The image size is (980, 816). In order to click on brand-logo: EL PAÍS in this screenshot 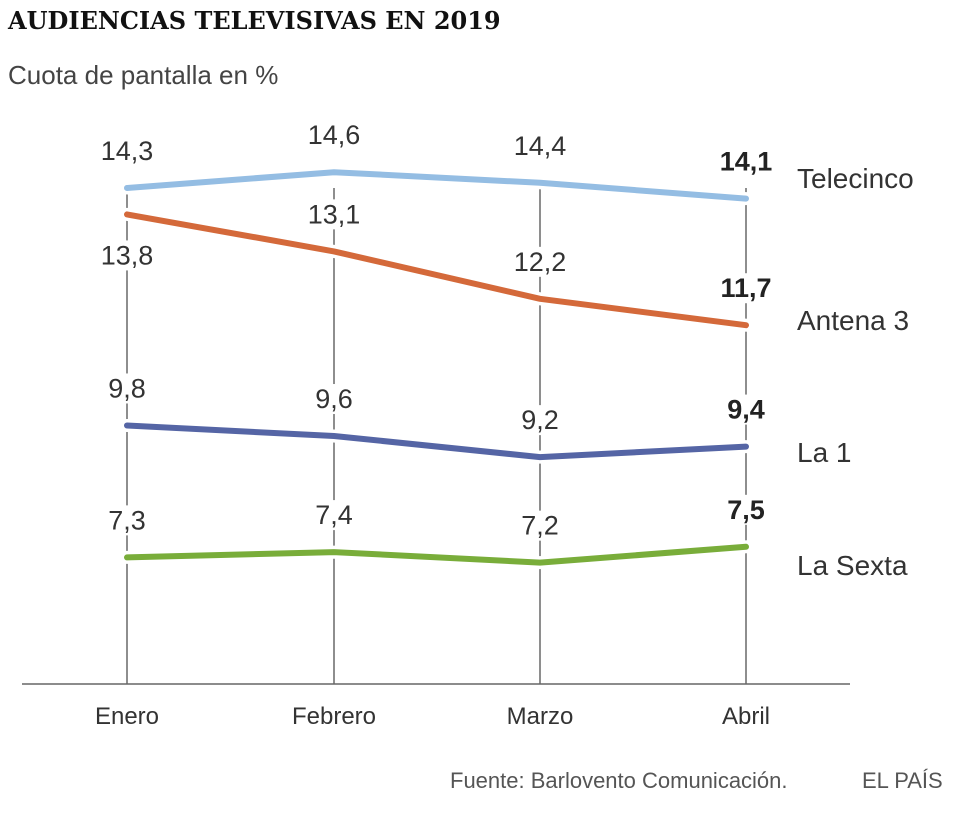, I will do `click(902, 780)`.